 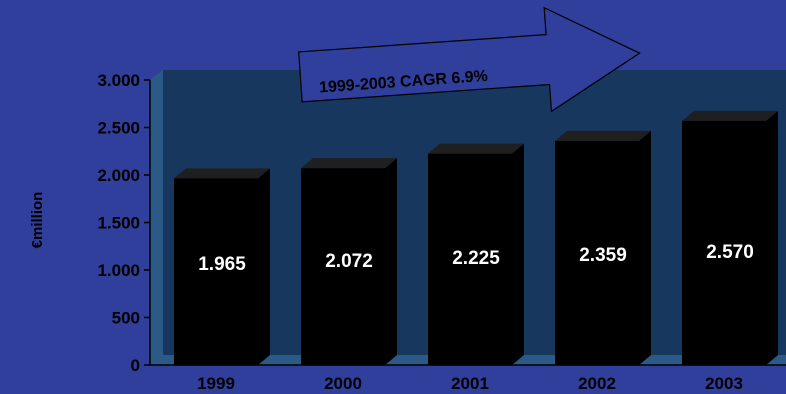 I want to click on y-tick-label: 1.500, so click(x=118, y=223).